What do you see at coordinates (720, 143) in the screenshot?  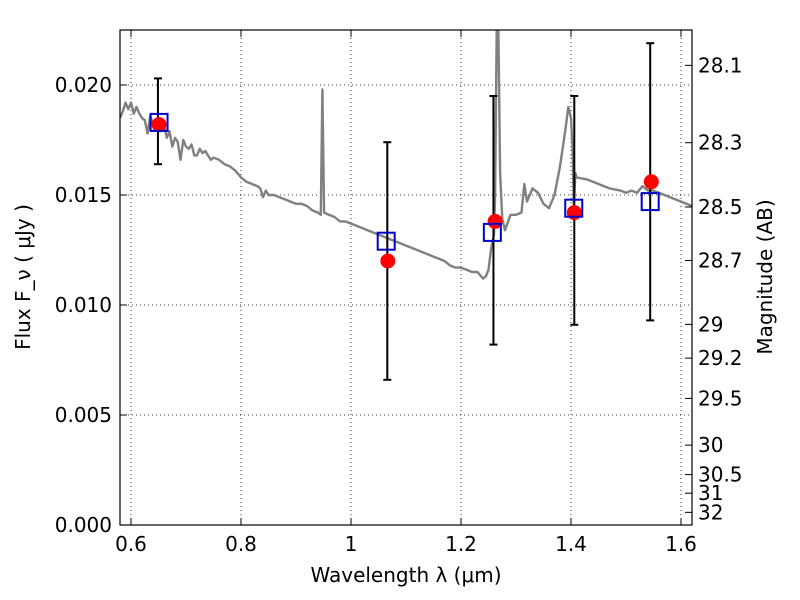 I see `mag-tick-label: 28.3` at bounding box center [720, 143].